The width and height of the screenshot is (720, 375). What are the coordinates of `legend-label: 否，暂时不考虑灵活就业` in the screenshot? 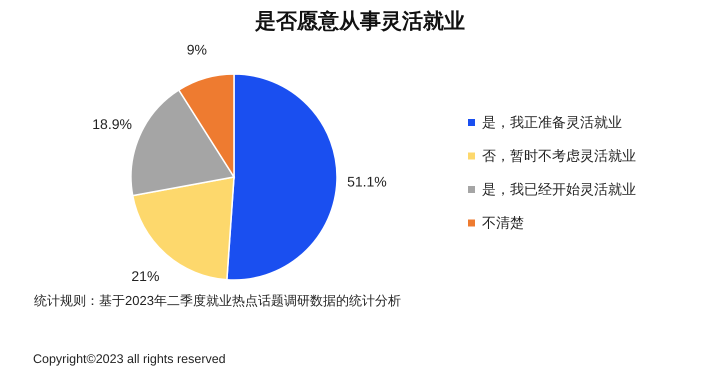 It's located at (559, 156).